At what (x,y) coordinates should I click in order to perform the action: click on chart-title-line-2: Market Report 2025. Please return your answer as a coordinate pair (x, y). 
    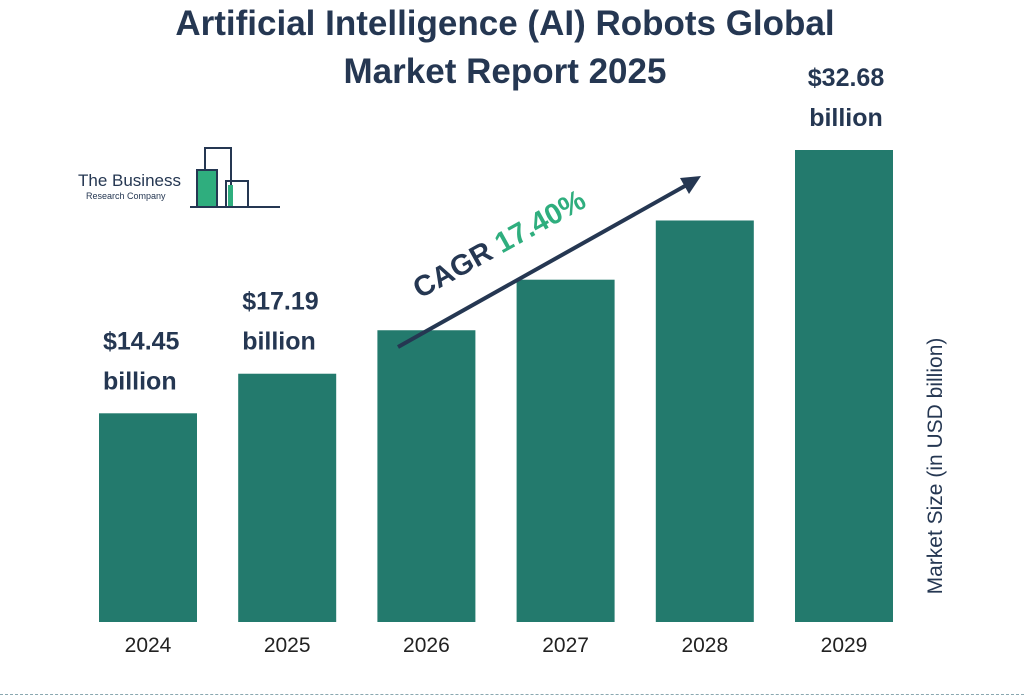
    Looking at the image, I should click on (505, 71).